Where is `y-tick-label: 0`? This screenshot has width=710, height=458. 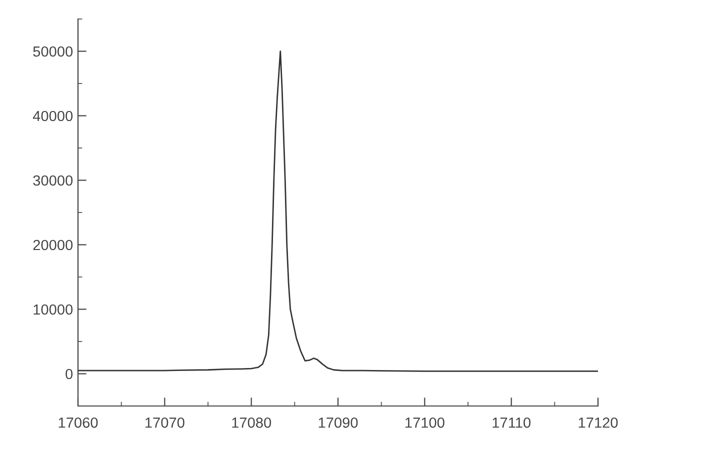 y-tick-label: 0 is located at coordinates (69, 374).